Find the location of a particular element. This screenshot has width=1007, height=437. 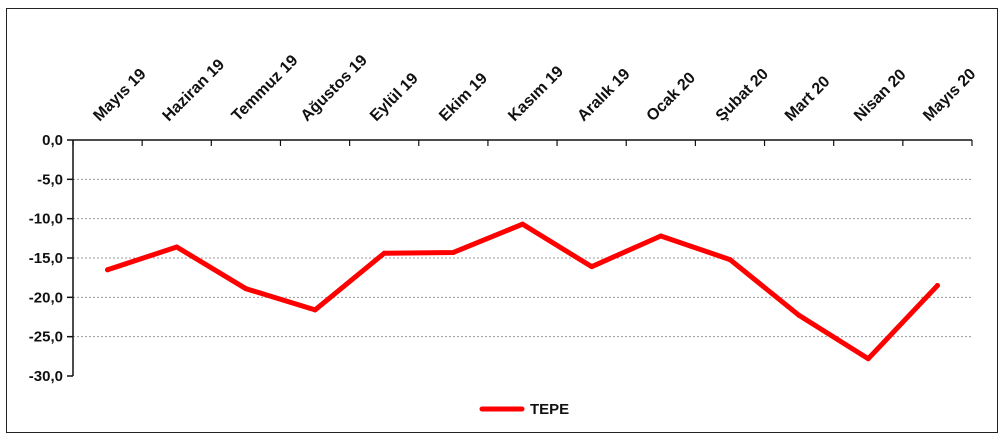

y-tick-label: -15,0 is located at coordinates (46, 258).